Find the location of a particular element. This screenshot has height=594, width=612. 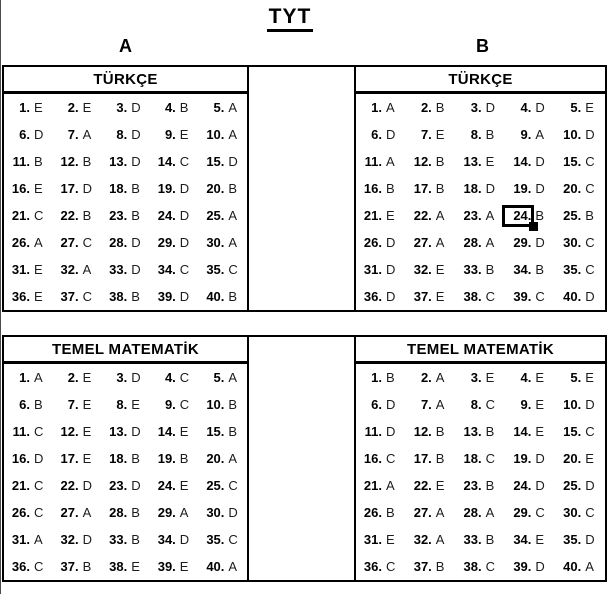

answer-cell: 28. D is located at coordinates (125, 242).